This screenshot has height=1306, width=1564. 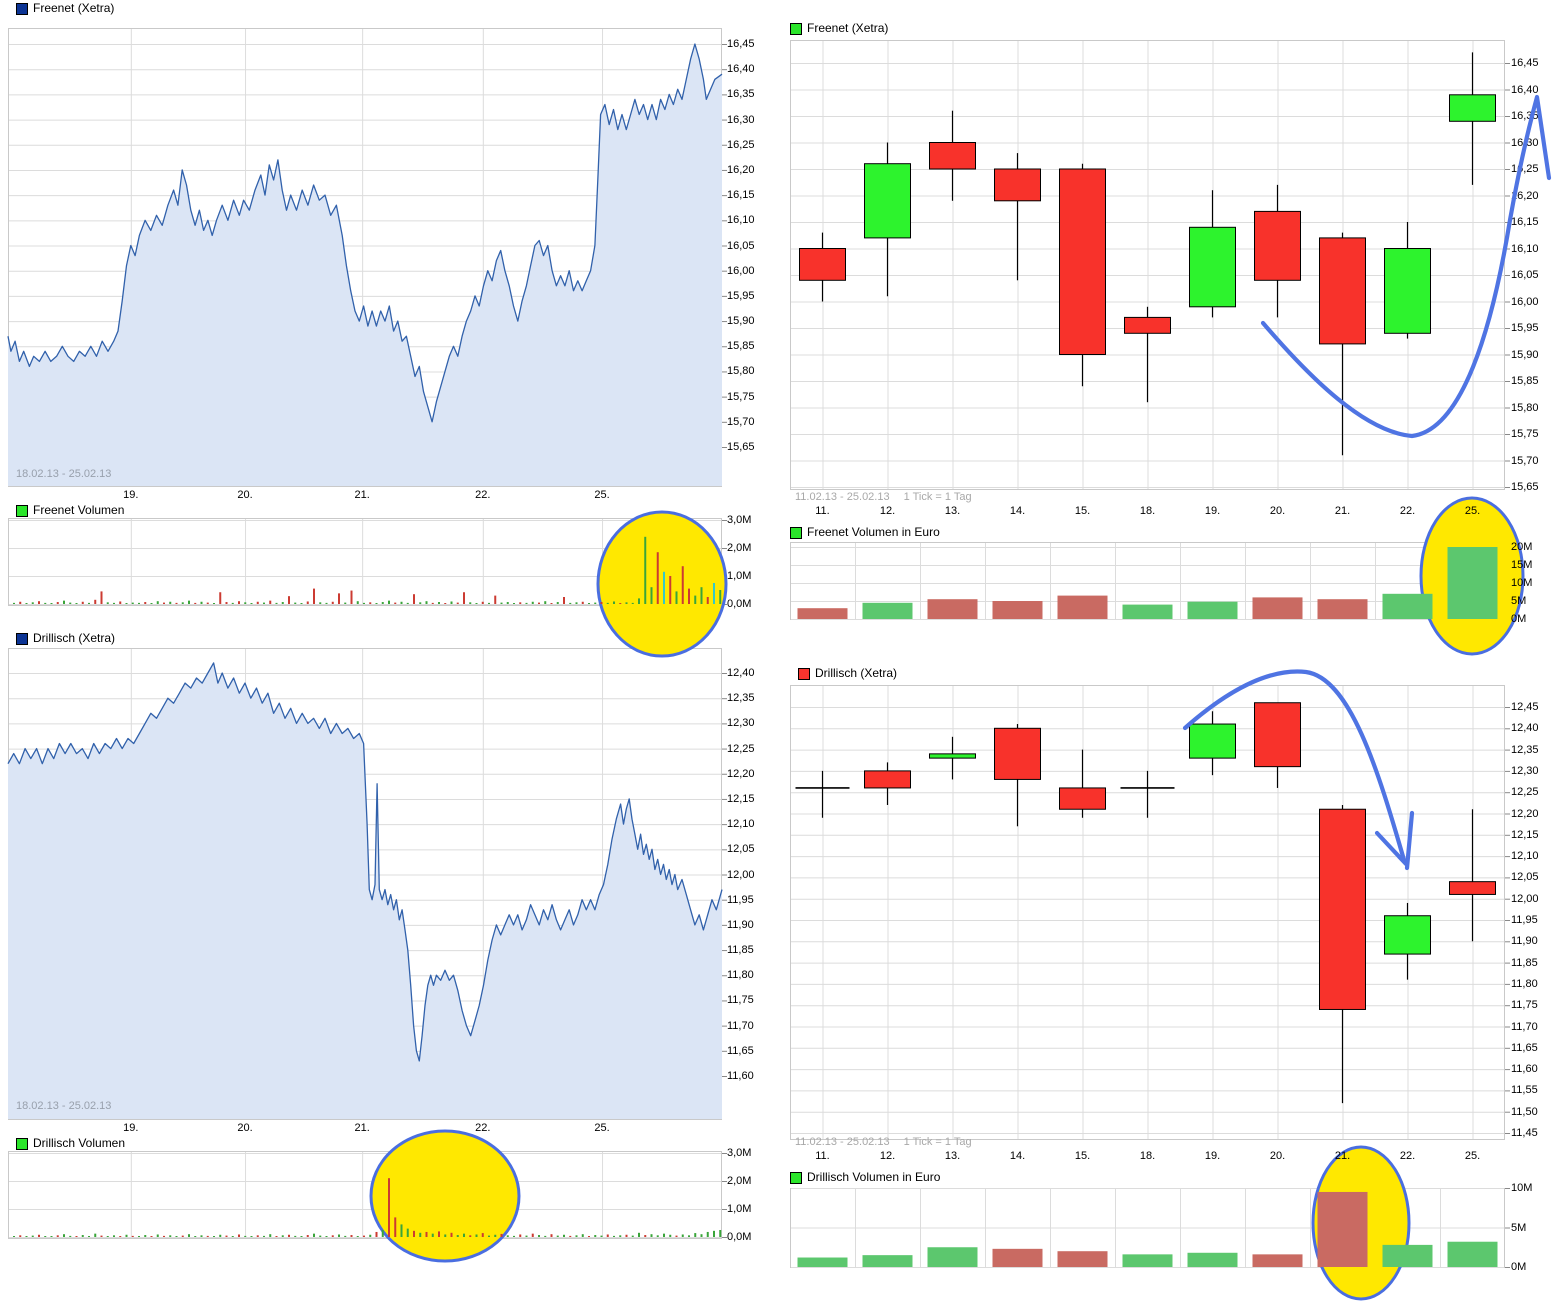 I want to click on y-tick-label: 15,95, so click(x=741, y=295).